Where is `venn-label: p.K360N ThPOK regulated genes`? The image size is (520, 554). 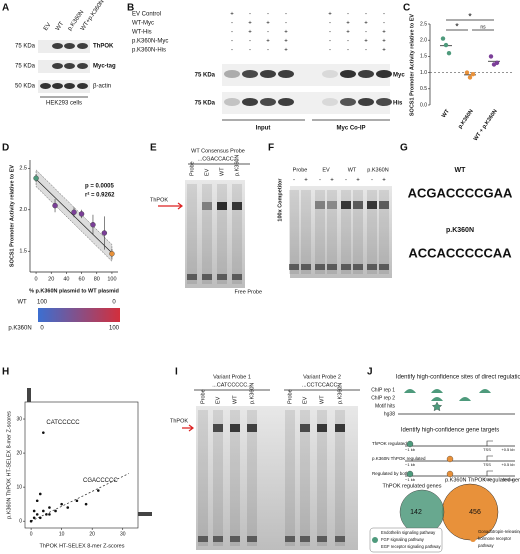
venn-label: p.K360N ThPOK regulated genes is located at coordinates (482, 480).